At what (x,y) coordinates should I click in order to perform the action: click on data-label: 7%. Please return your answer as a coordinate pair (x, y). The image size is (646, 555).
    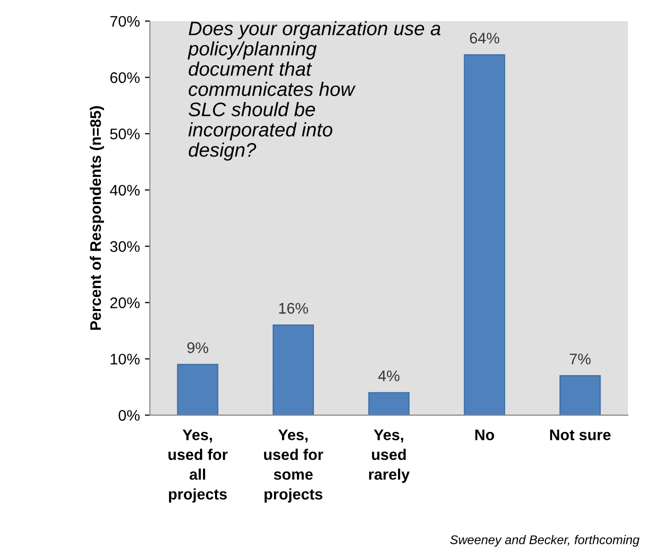
    Looking at the image, I should click on (580, 359).